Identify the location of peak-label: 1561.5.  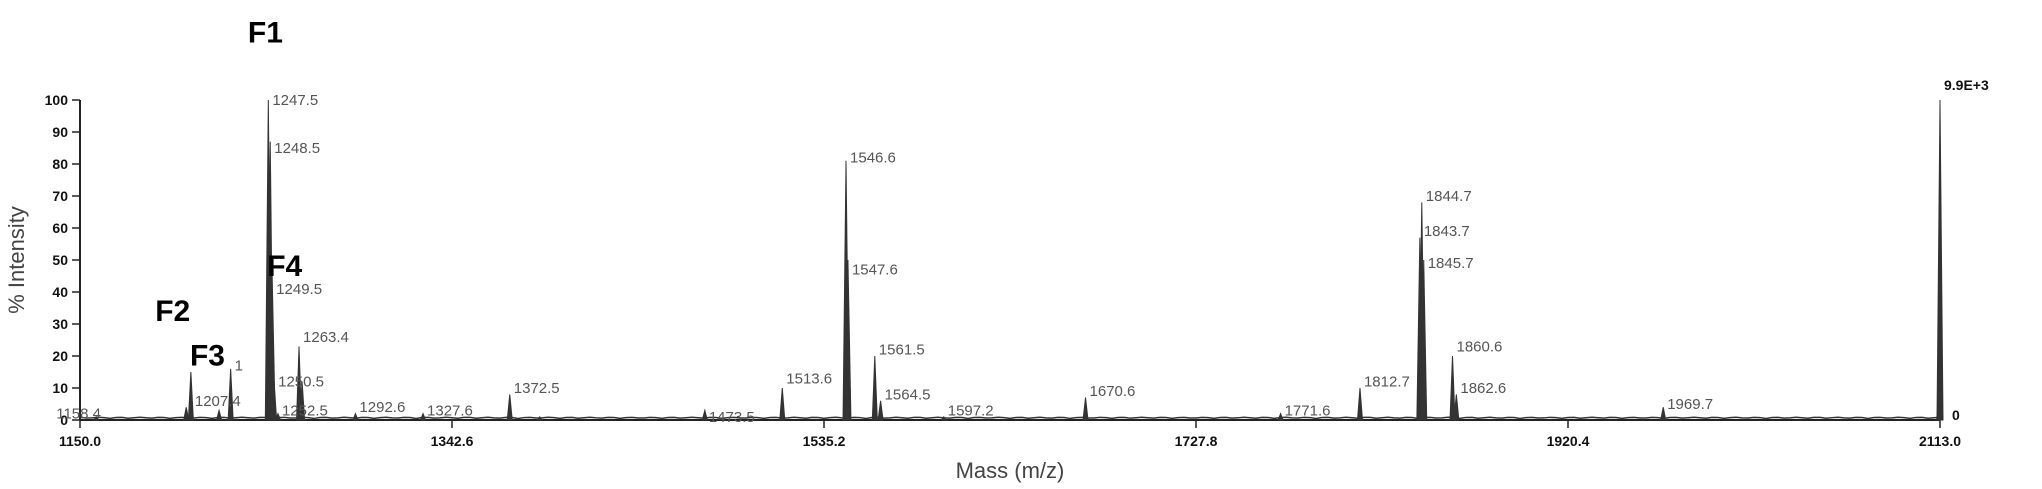
(902, 350).